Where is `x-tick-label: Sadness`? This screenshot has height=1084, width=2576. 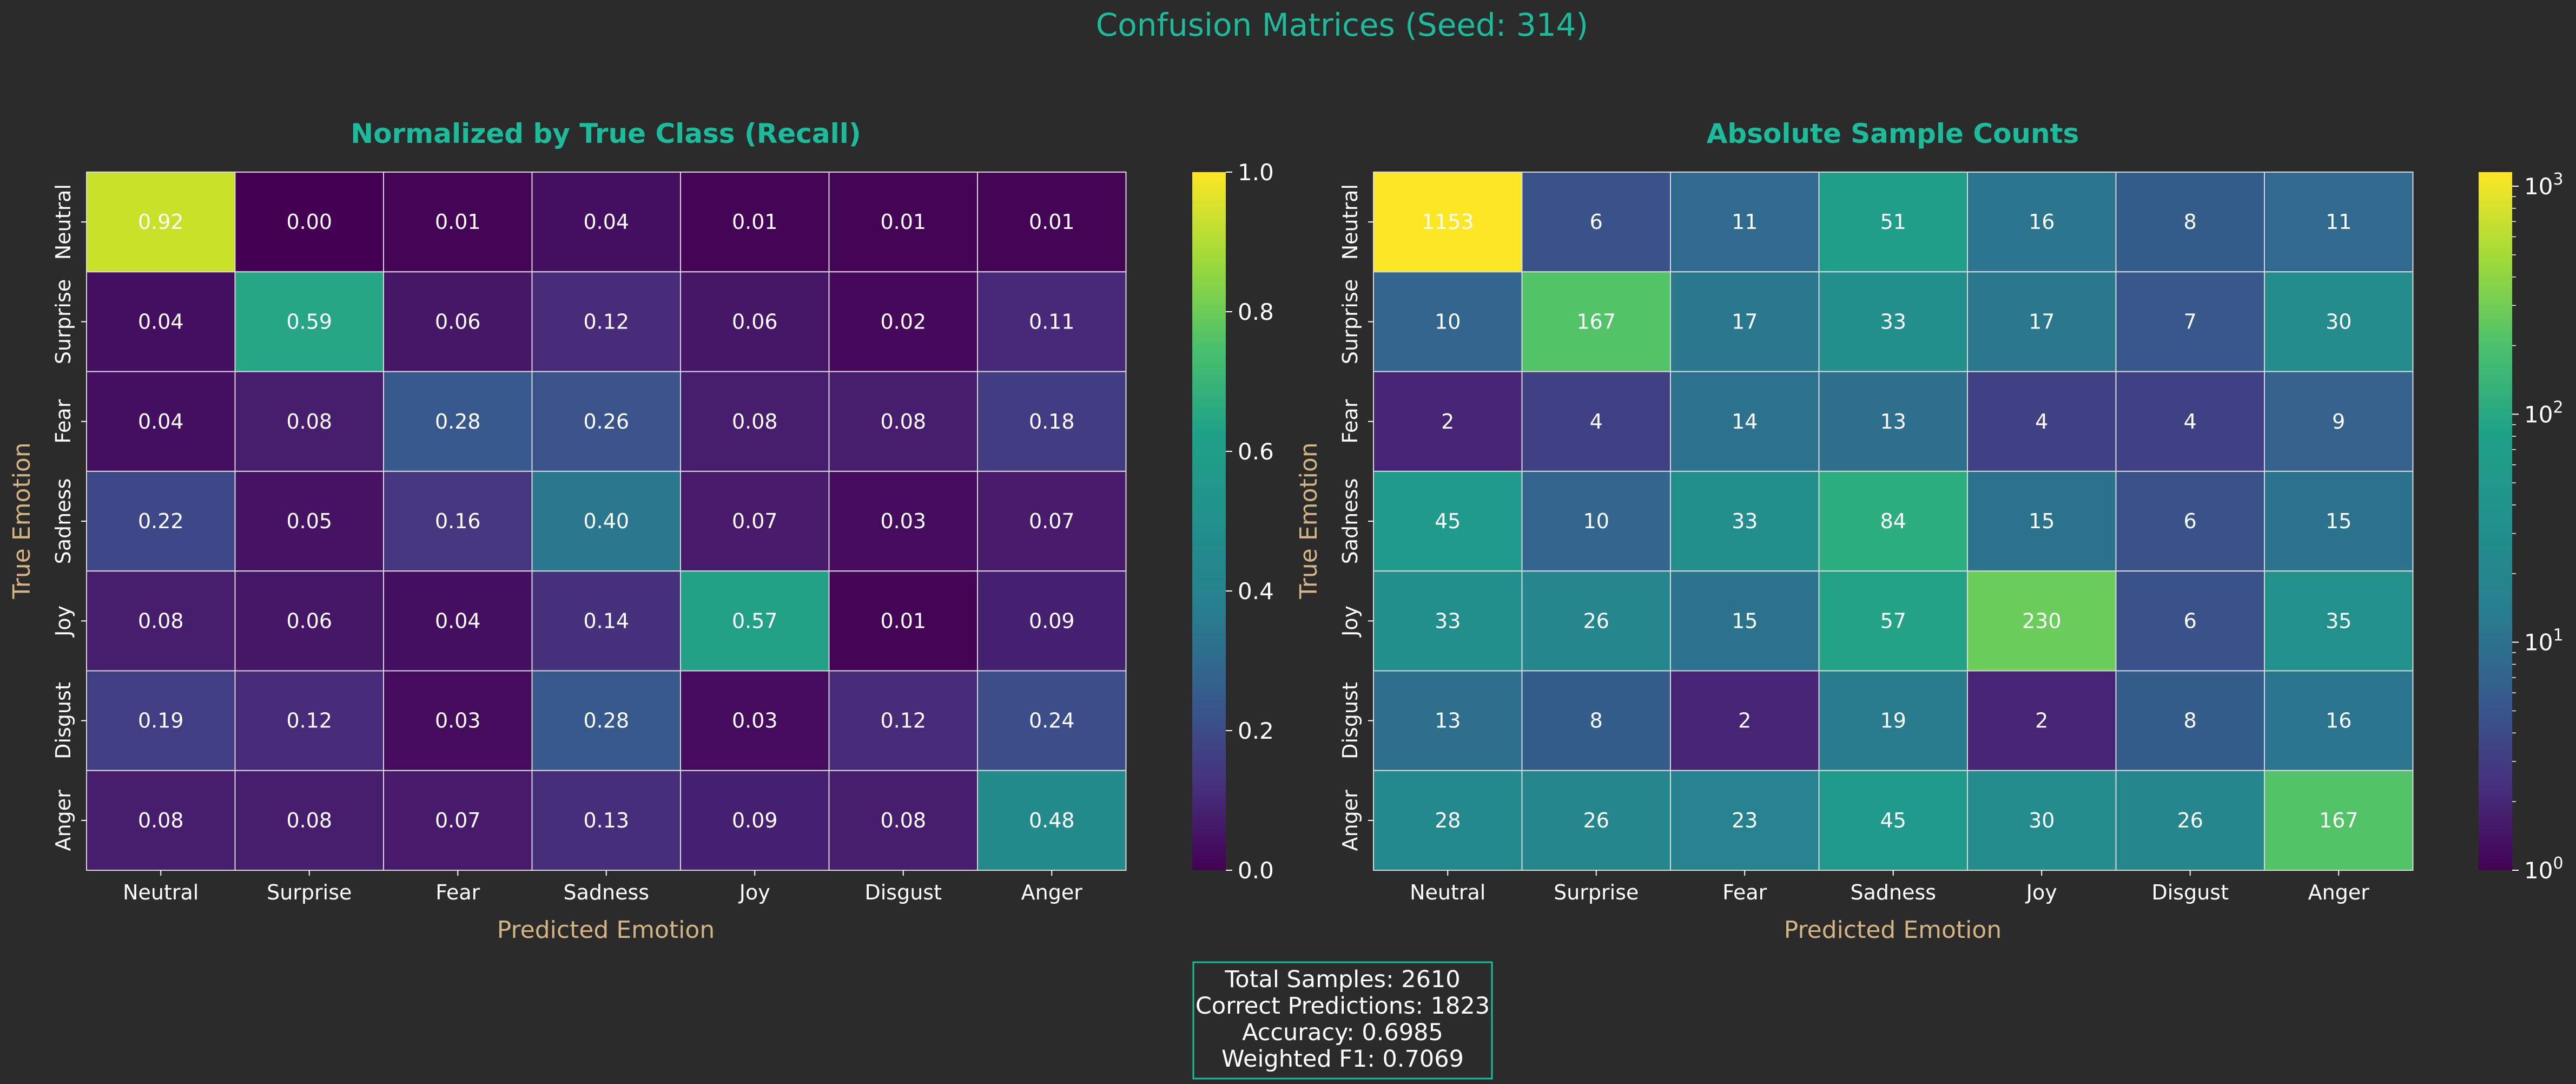
x-tick-label: Sadness is located at coordinates (1893, 892).